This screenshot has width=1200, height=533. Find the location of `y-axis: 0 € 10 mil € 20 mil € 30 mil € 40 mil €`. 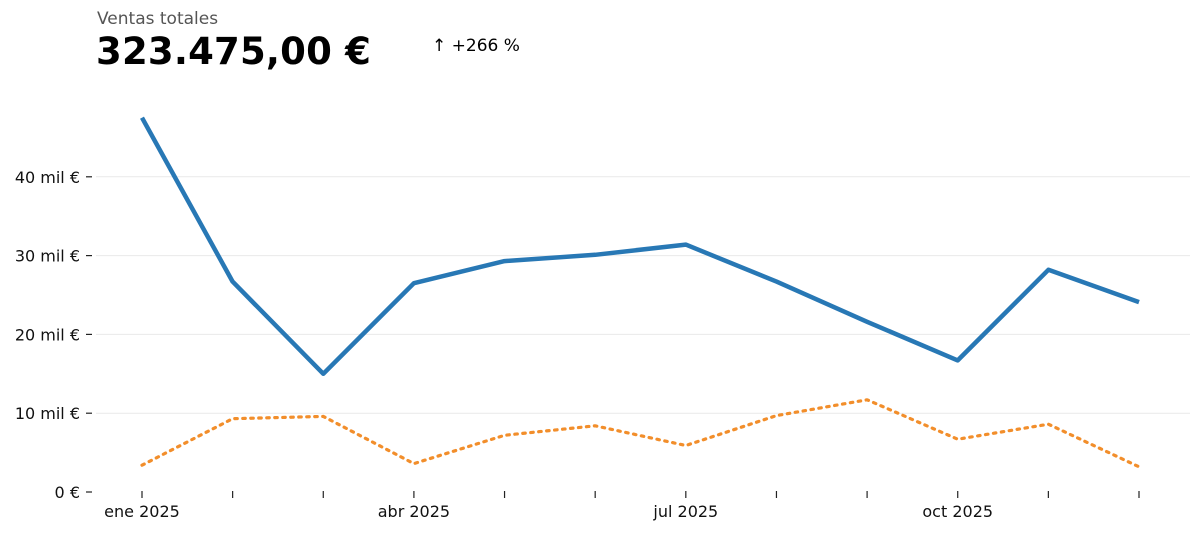

y-axis: 0 € 10 mil € 20 mil € 30 mil € 40 mil € is located at coordinates (53, 335).